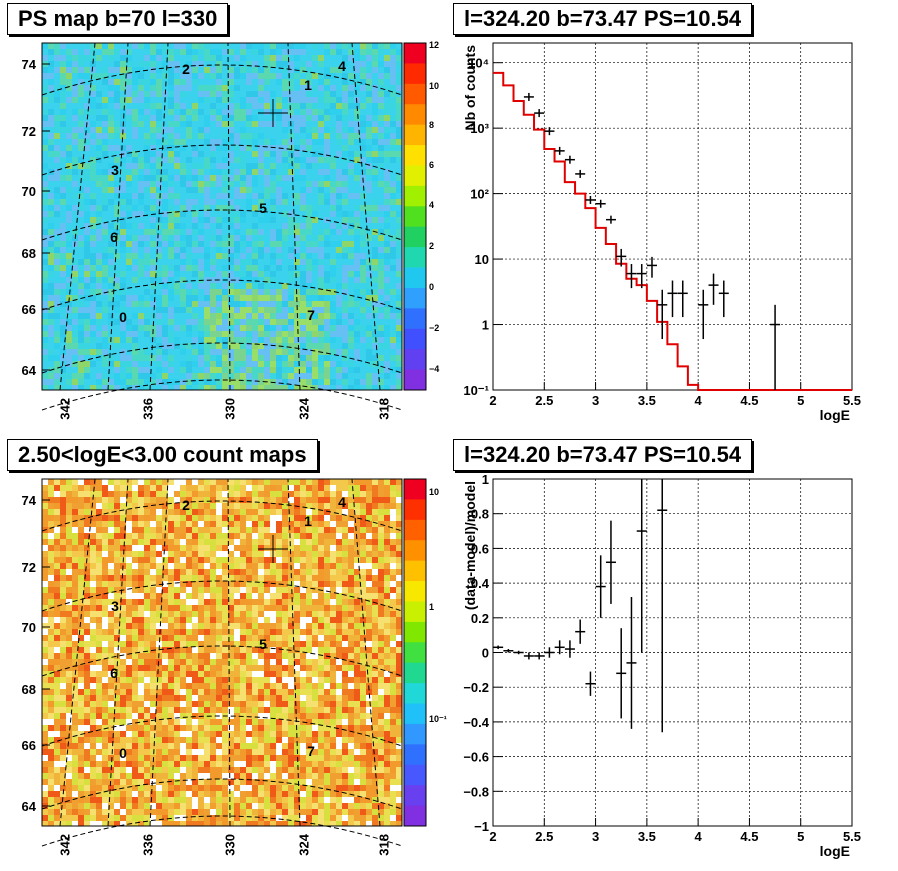 The width and height of the screenshot is (898, 871). What do you see at coordinates (647, 400) in the screenshot?
I see `x-tick-label: 3.5` at bounding box center [647, 400].